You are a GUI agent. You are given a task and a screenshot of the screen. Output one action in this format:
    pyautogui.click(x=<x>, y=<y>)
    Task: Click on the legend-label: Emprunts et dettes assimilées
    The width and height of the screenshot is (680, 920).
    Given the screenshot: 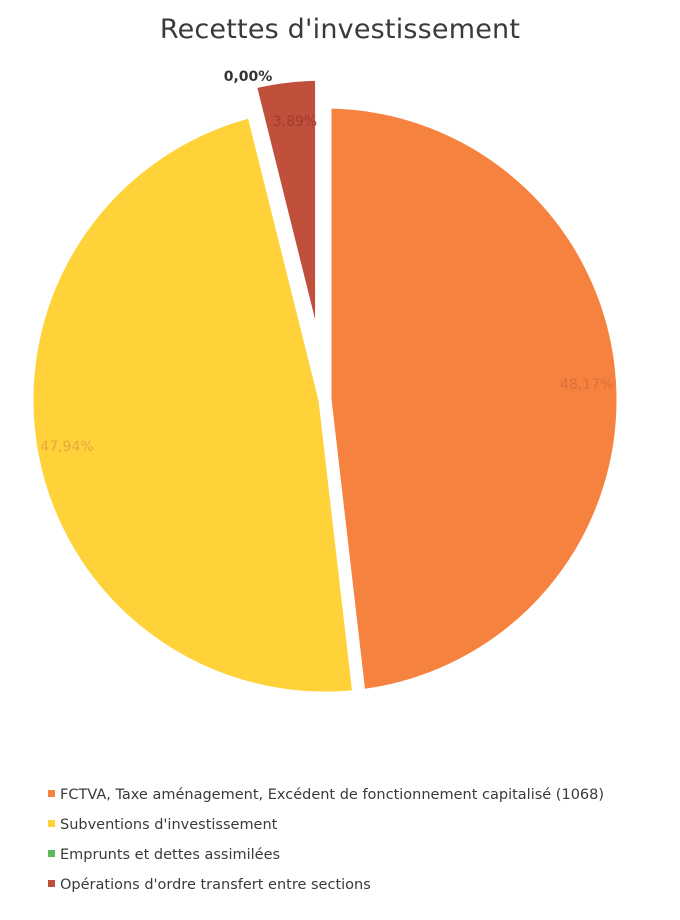 What is the action you would take?
    pyautogui.click(x=170, y=855)
    